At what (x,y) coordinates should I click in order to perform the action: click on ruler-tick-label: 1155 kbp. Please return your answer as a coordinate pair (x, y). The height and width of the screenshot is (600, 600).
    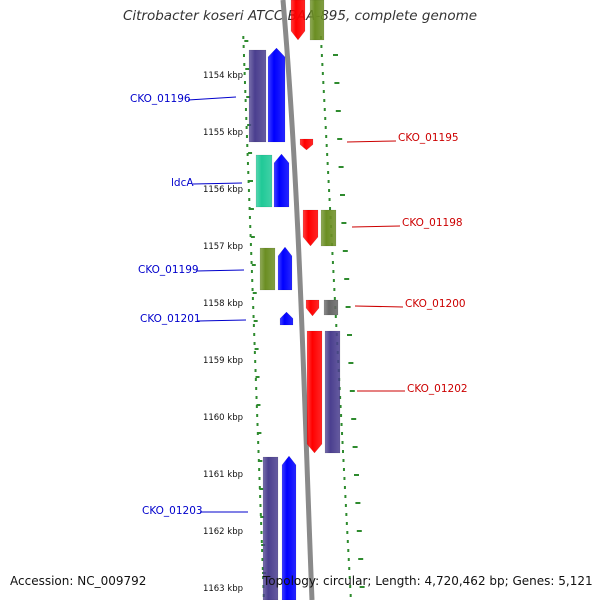
    Looking at the image, I should click on (223, 133).